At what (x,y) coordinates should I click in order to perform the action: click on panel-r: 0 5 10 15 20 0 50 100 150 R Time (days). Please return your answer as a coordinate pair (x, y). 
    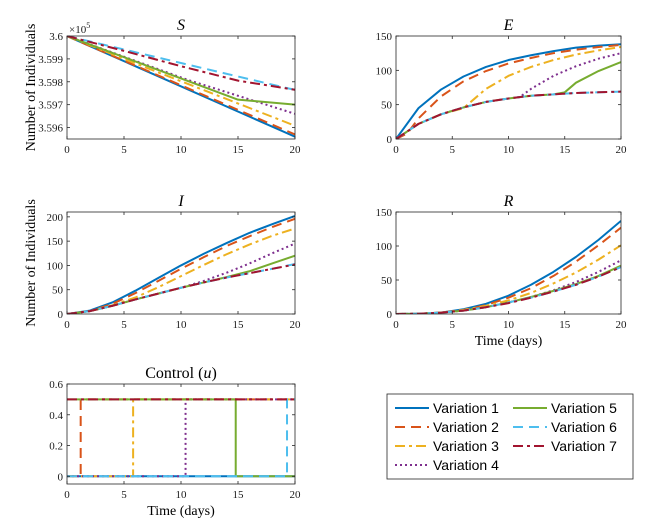
    Looking at the image, I should click on (502, 271).